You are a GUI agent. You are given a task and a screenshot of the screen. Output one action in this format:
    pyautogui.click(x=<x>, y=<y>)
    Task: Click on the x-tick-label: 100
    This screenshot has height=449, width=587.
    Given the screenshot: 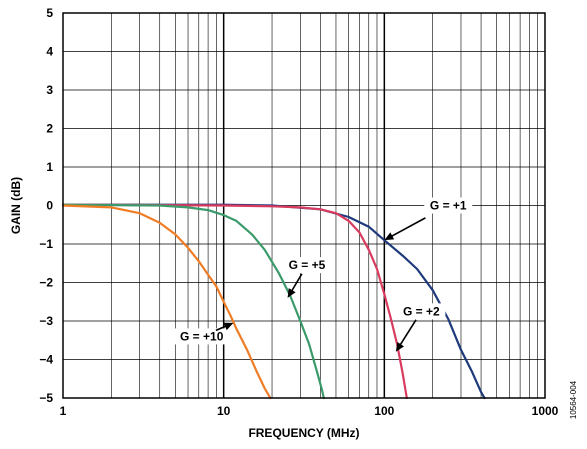 What is the action you would take?
    pyautogui.click(x=384, y=411)
    